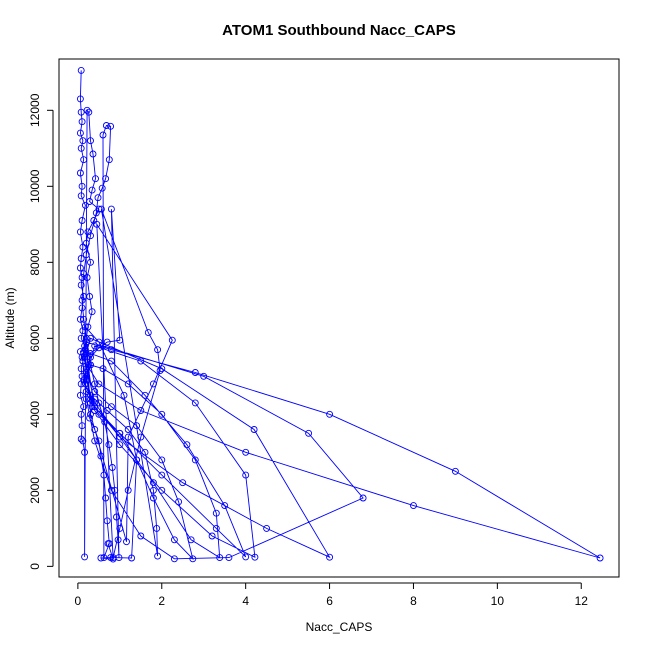  What do you see at coordinates (498, 601) in the screenshot?
I see `x-tick-label: 10` at bounding box center [498, 601].